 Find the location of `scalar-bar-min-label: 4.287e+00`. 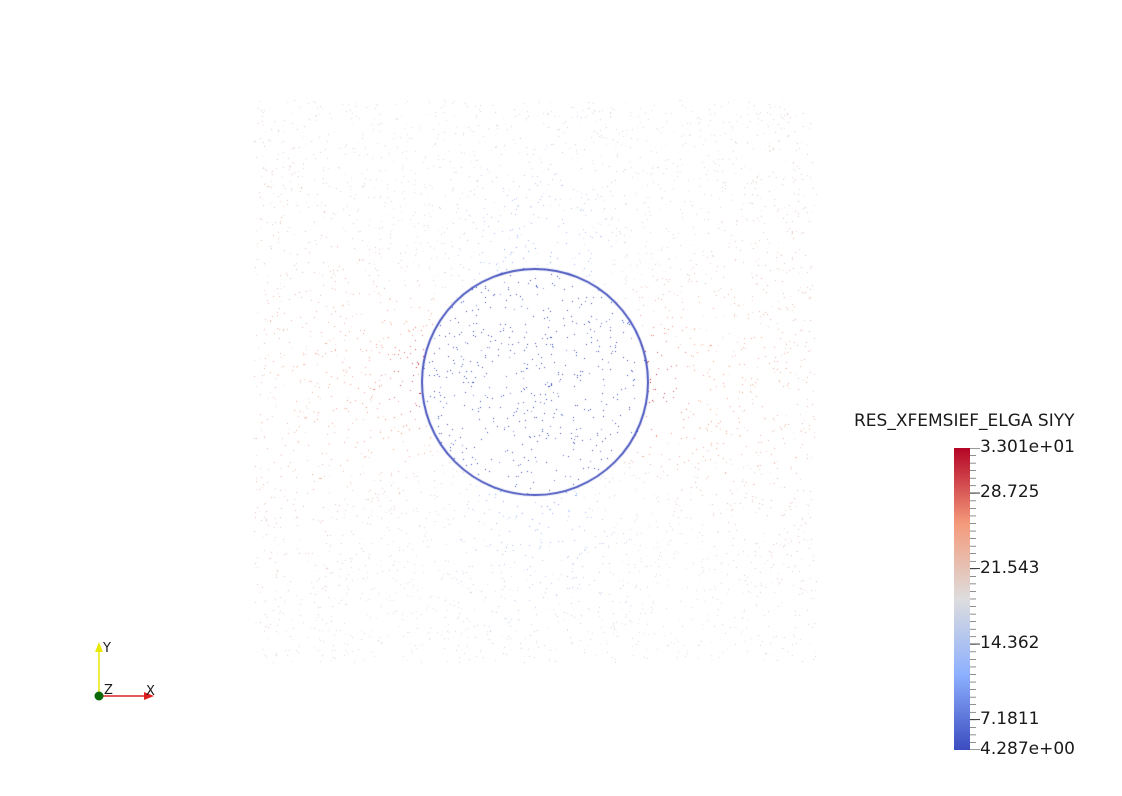

scalar-bar-min-label: 4.287e+00 is located at coordinates (1028, 749).